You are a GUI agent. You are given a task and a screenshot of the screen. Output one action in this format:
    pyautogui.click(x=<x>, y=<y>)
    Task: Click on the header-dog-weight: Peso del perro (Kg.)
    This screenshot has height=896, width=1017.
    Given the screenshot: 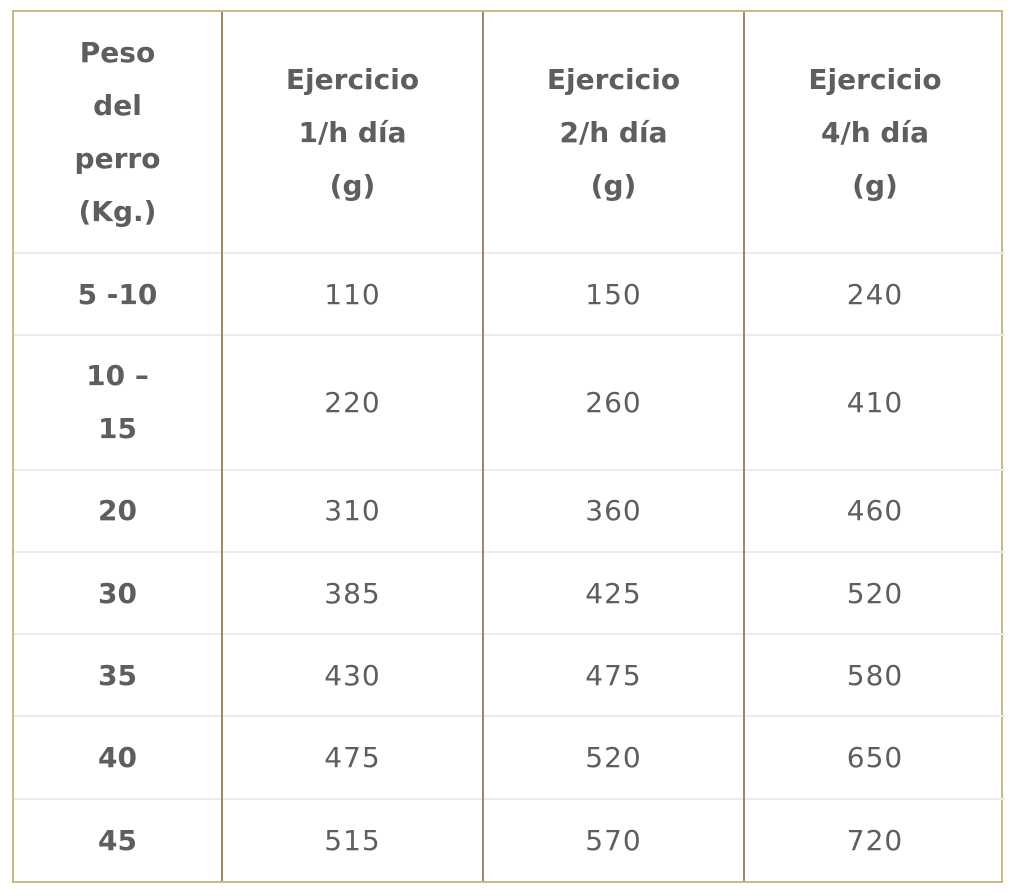 What is the action you would take?
    pyautogui.click(x=118, y=132)
    